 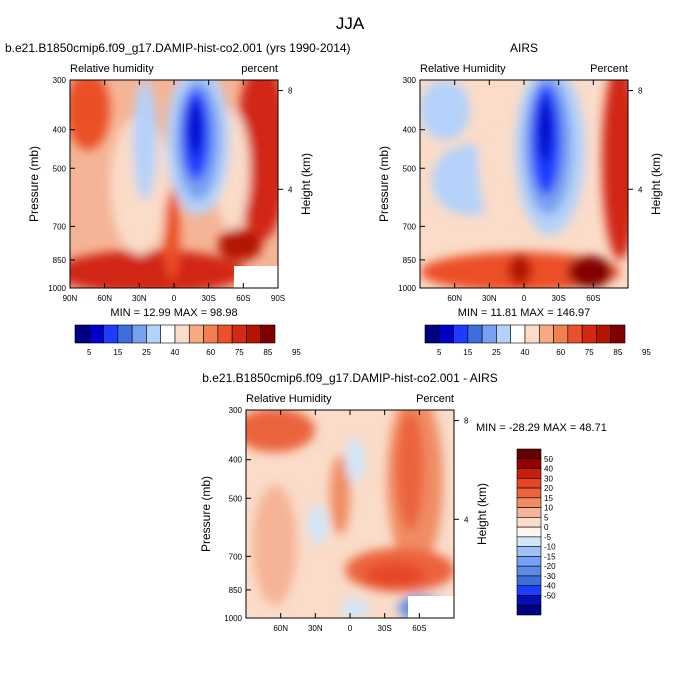 I want to click on panel-model-axes: 90N 60N 30N 0 30S 60S 90S 300 400 500 700 850 1000 4 8, so click(x=170, y=189).